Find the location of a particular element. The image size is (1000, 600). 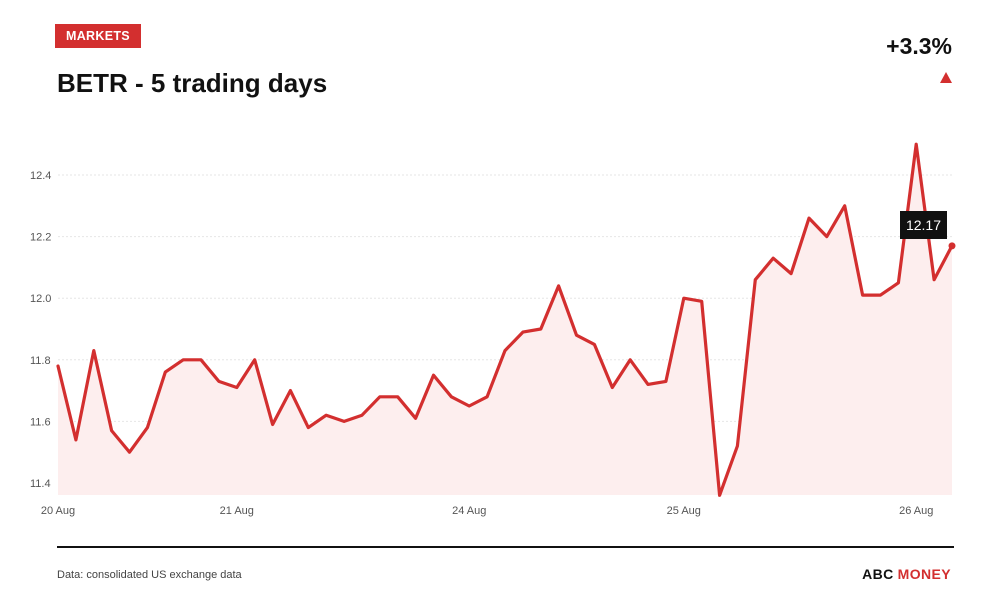

x-tick-label: 20 Aug is located at coordinates (58, 511).